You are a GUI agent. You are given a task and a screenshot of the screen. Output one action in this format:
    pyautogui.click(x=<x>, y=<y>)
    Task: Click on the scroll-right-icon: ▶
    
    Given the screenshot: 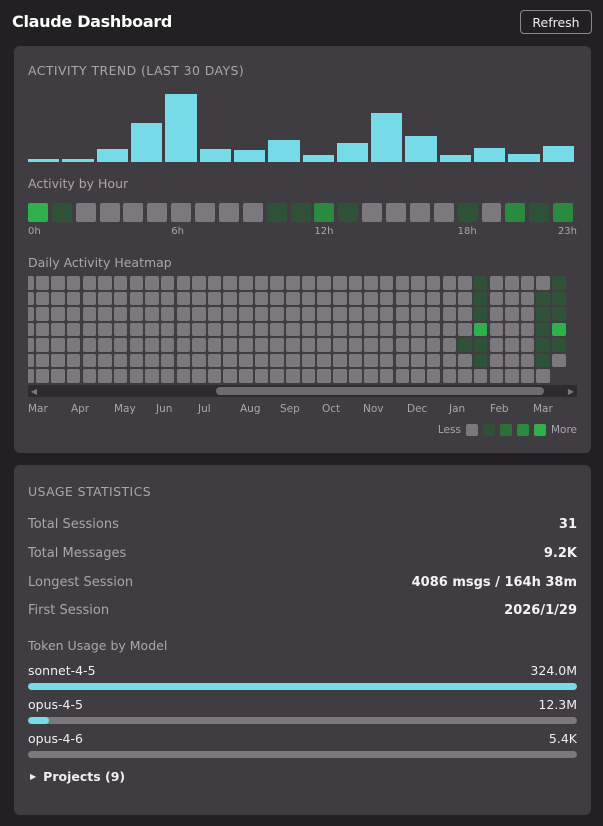 What is the action you would take?
    pyautogui.click(x=571, y=391)
    